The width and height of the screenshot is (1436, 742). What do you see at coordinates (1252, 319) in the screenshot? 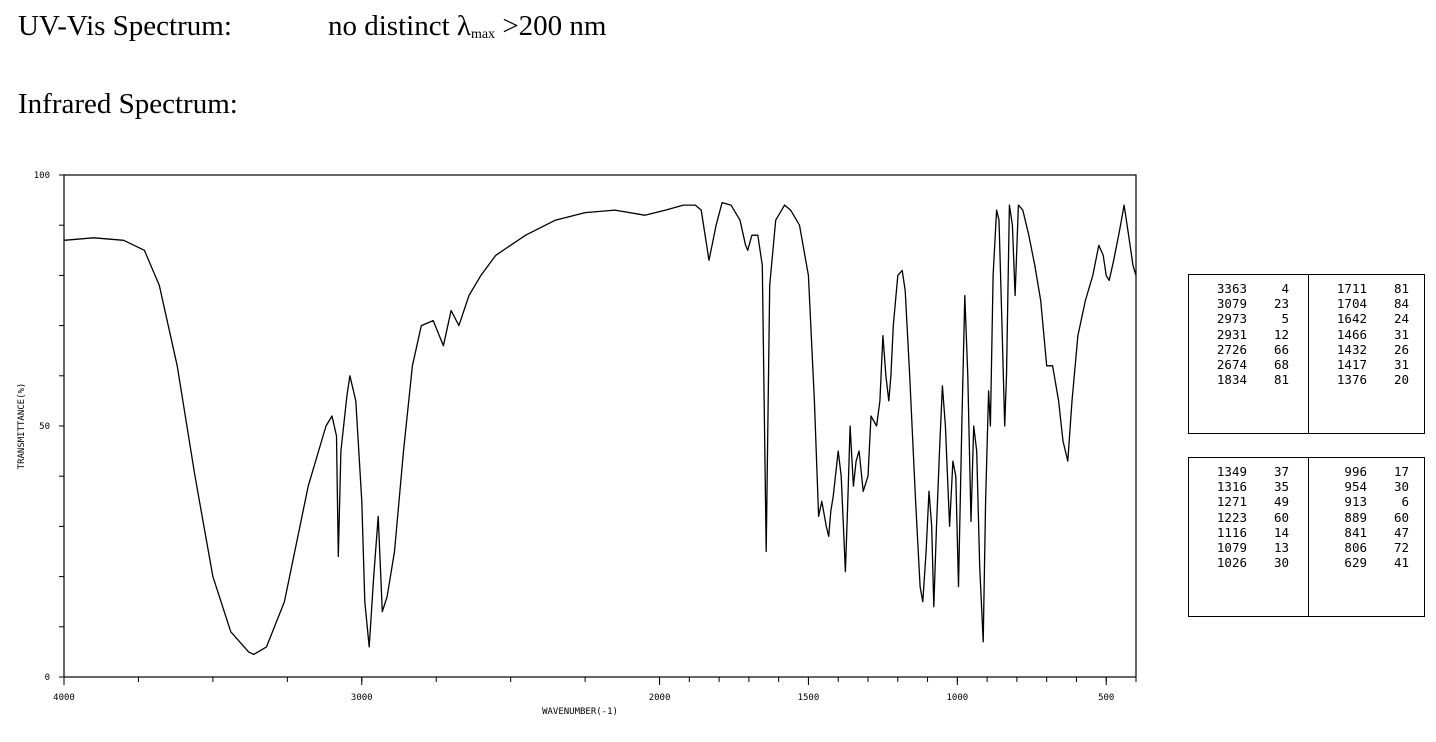
I see `peak-row: 2973 5` at bounding box center [1252, 319].